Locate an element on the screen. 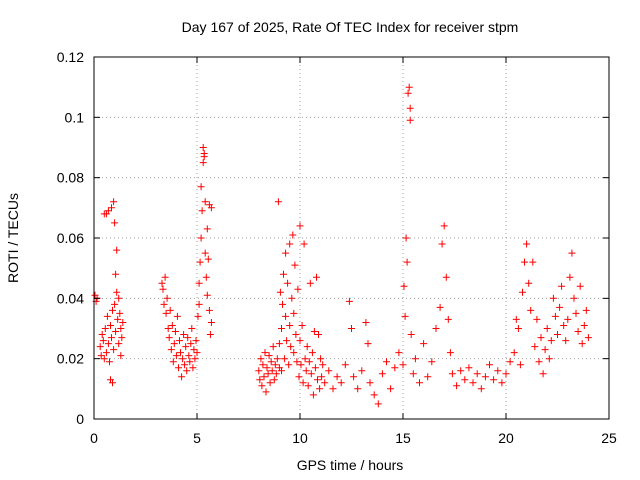 The image size is (640, 480). x-axis-label: GPS time / hours is located at coordinates (350, 465).